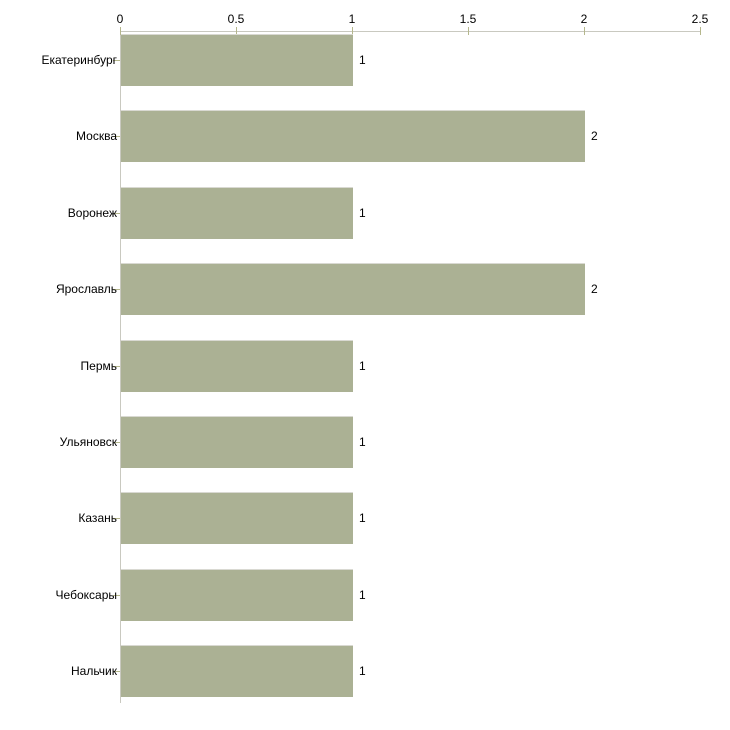 The width and height of the screenshot is (730, 730). I want to click on category-label: Воронеж, so click(92, 213).